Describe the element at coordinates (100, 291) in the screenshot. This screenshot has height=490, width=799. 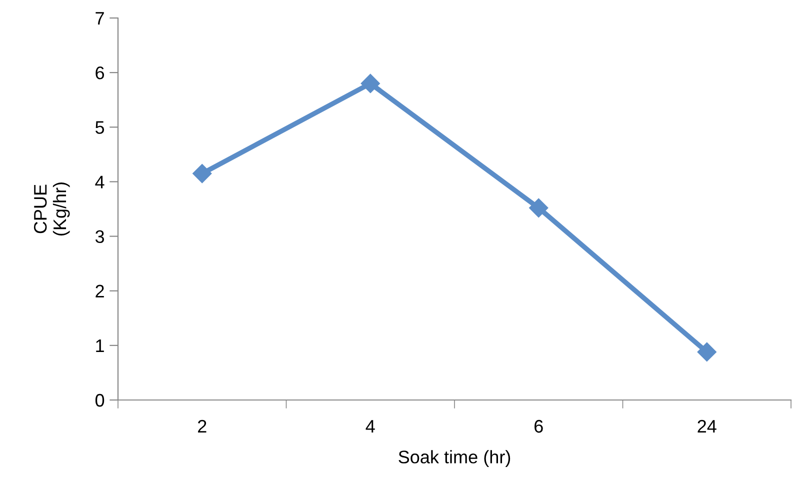
I see `y-tick-label: 2` at that location.